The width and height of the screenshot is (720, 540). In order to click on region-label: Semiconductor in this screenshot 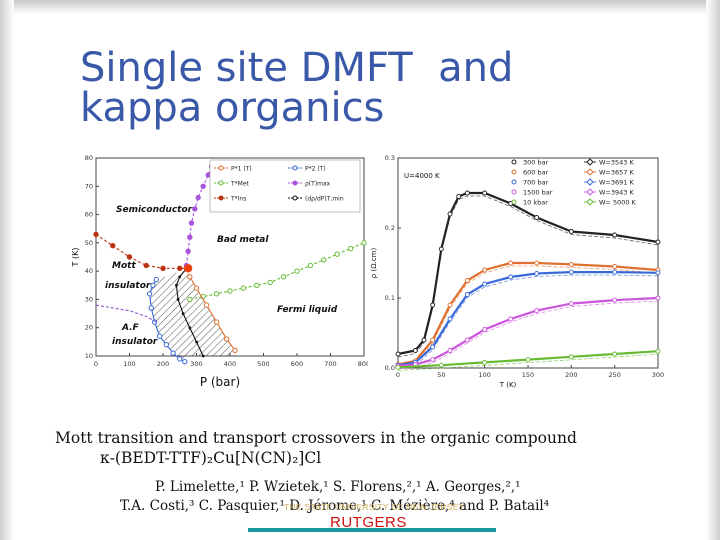, I will do `click(154, 210)`.